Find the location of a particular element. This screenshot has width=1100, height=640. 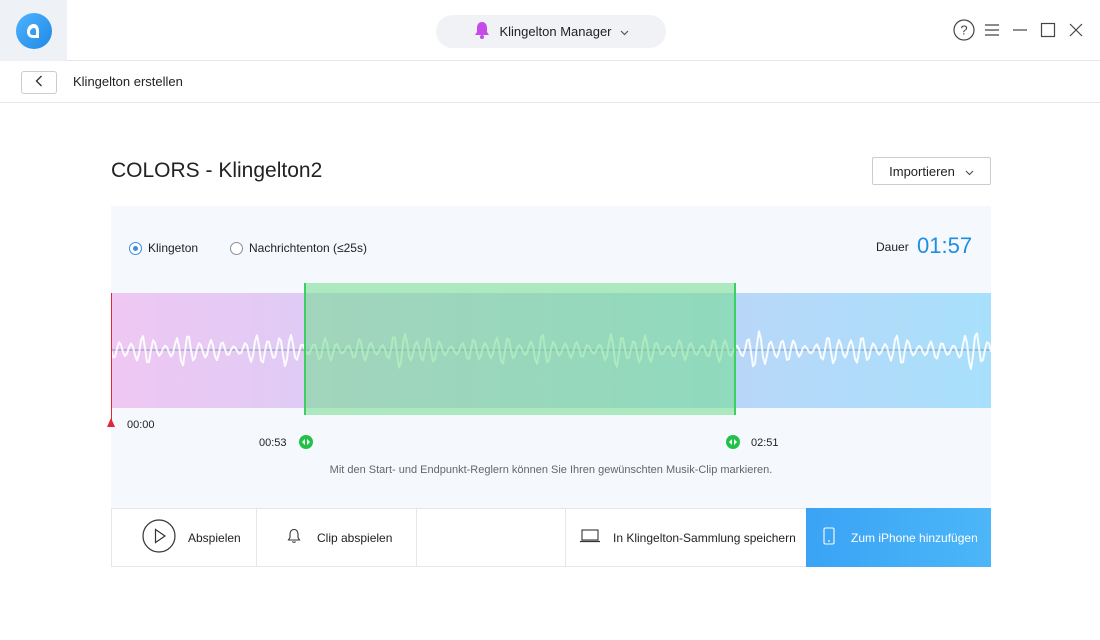

start-handle is located at coordinates (306, 442).